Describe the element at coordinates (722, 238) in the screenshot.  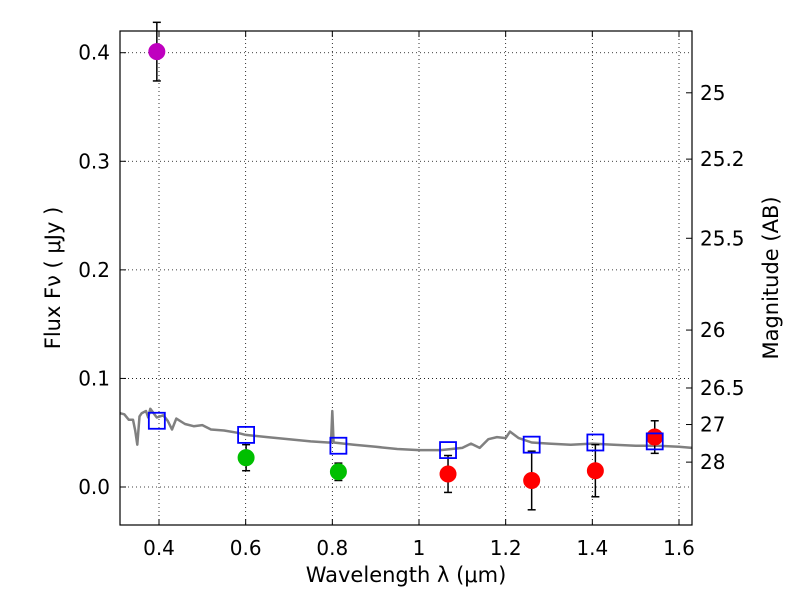
I see `mag-tick-label: 25.5` at that location.